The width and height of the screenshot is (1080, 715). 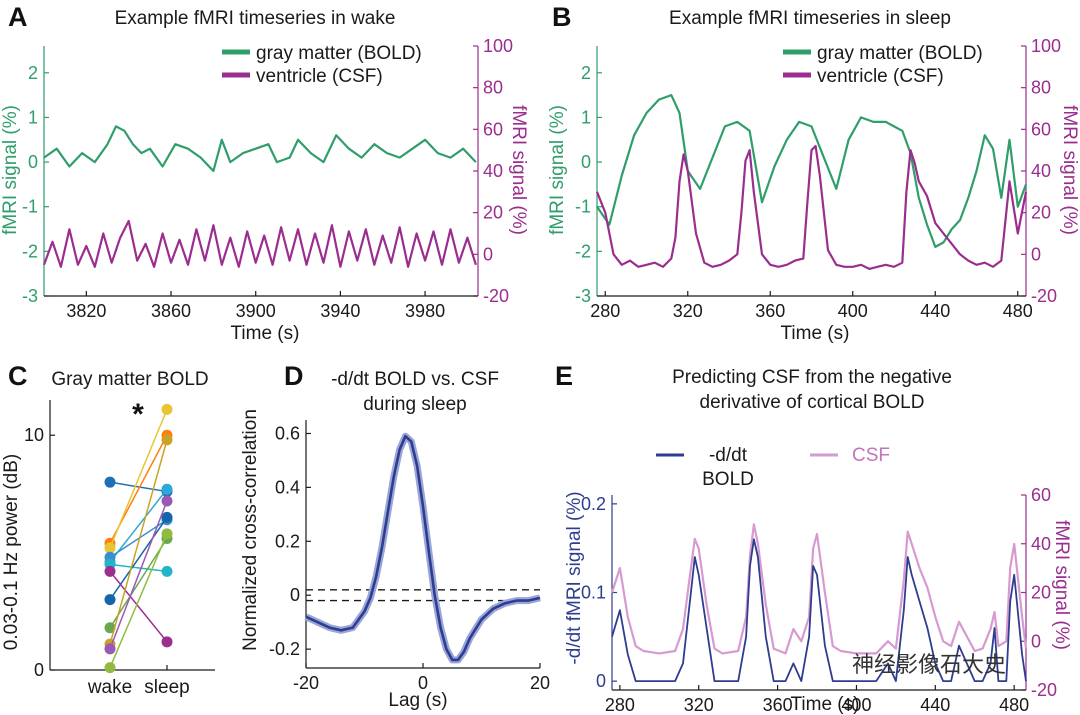 I want to click on panel-e-xlabel: Time (s), so click(x=825, y=704).